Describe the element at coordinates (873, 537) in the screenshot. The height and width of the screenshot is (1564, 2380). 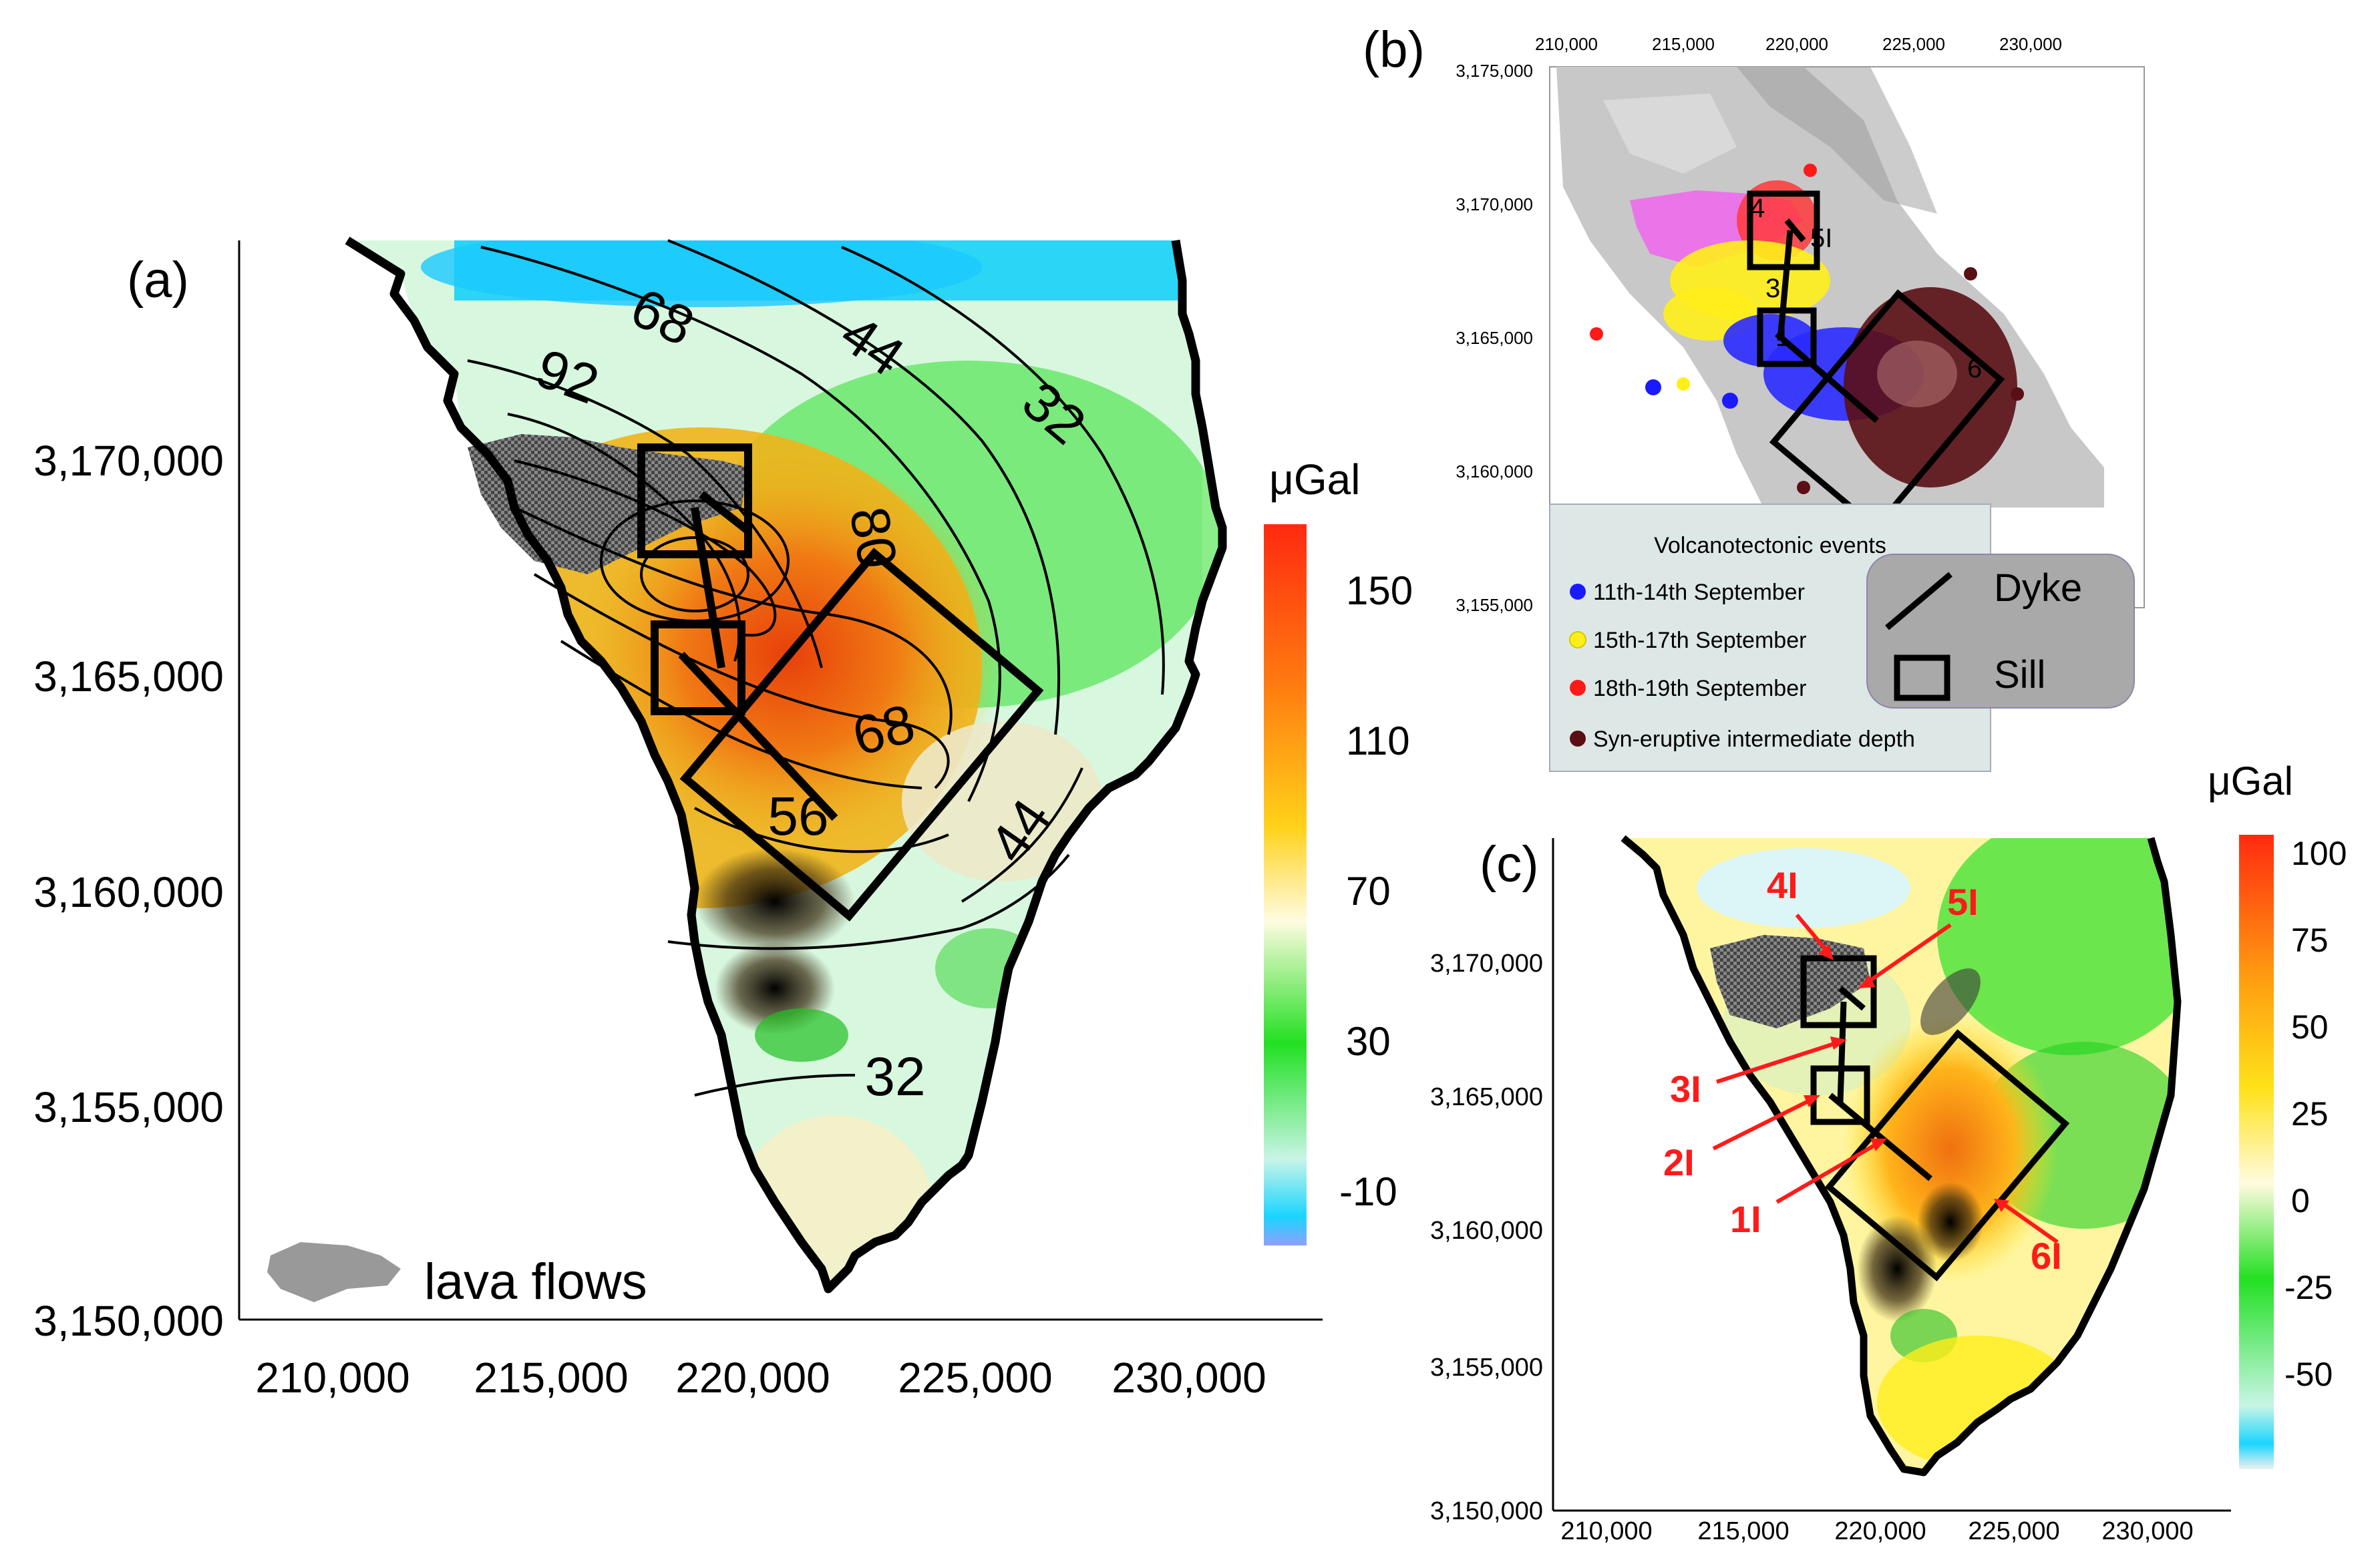
I see `contour-label: 80` at that location.